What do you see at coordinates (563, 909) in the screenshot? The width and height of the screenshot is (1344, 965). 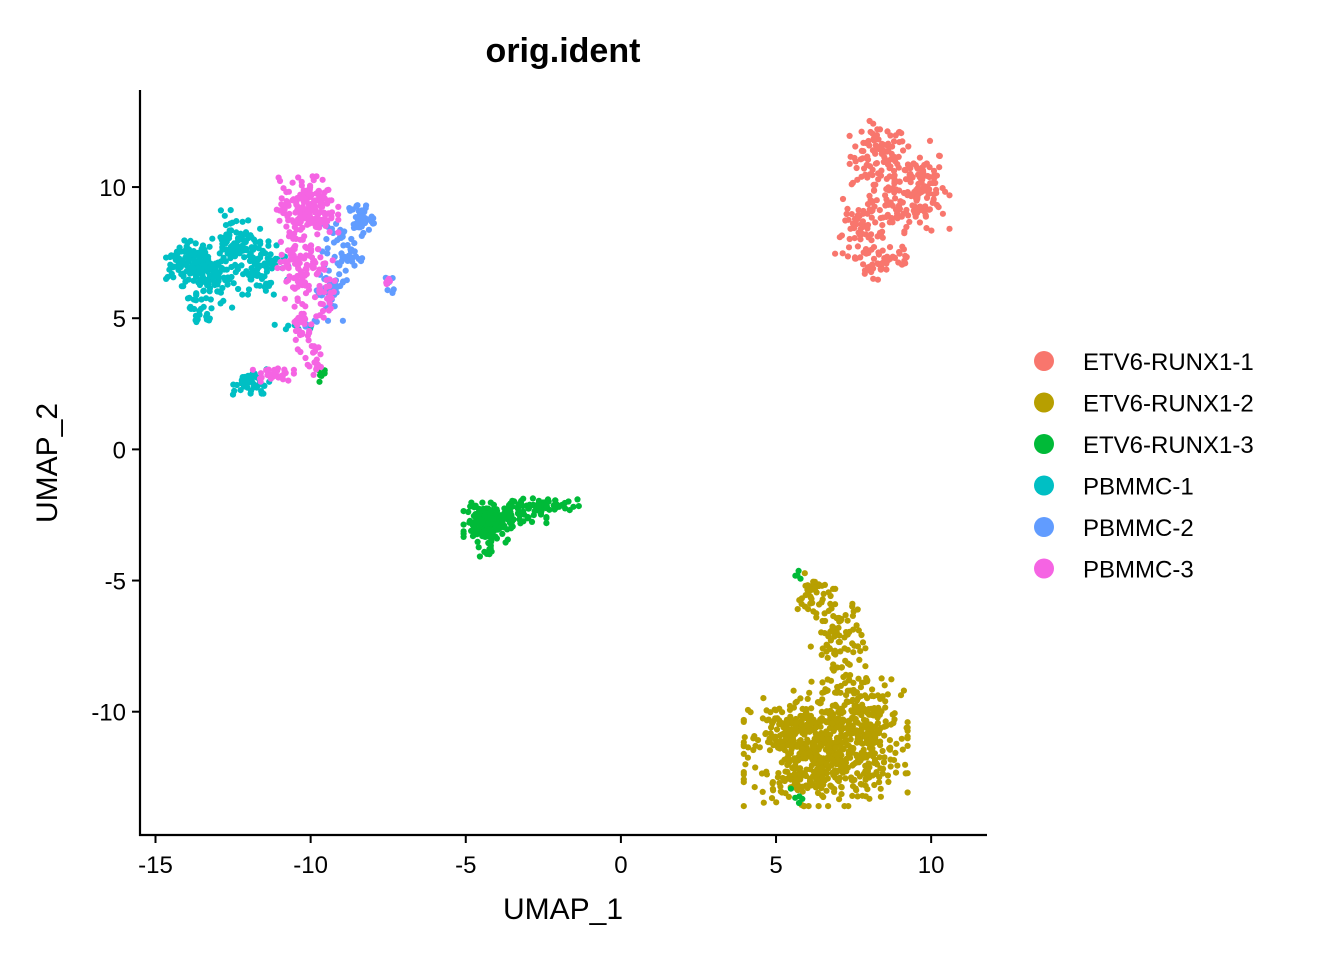 I see `x-axis-title: UMAP_1` at bounding box center [563, 909].